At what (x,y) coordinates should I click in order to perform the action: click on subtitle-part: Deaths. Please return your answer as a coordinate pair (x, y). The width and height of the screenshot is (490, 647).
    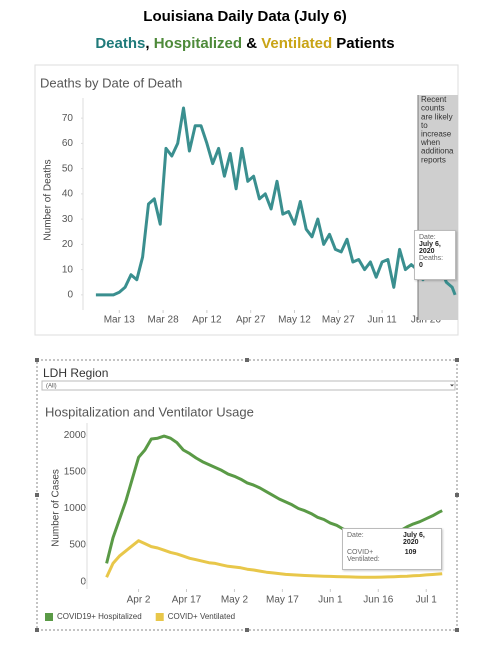
    Looking at the image, I should click on (120, 43).